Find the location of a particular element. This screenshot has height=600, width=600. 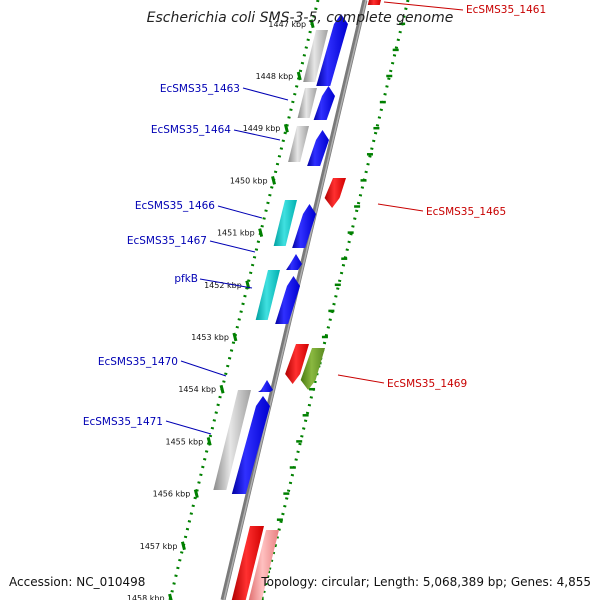

kbp-label: 1448 kbp is located at coordinates (275, 76).